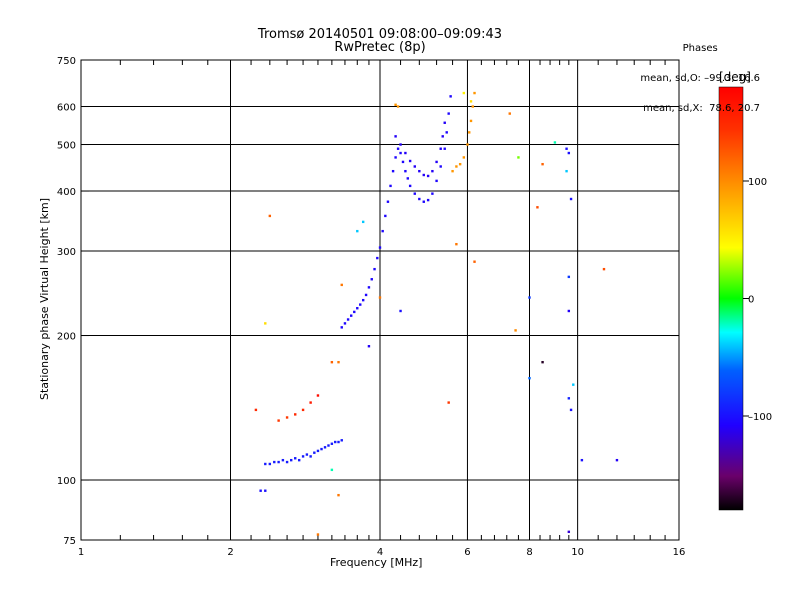 The height and width of the screenshot is (600, 800). I want to click on y-tick-label: 200, so click(66, 337).